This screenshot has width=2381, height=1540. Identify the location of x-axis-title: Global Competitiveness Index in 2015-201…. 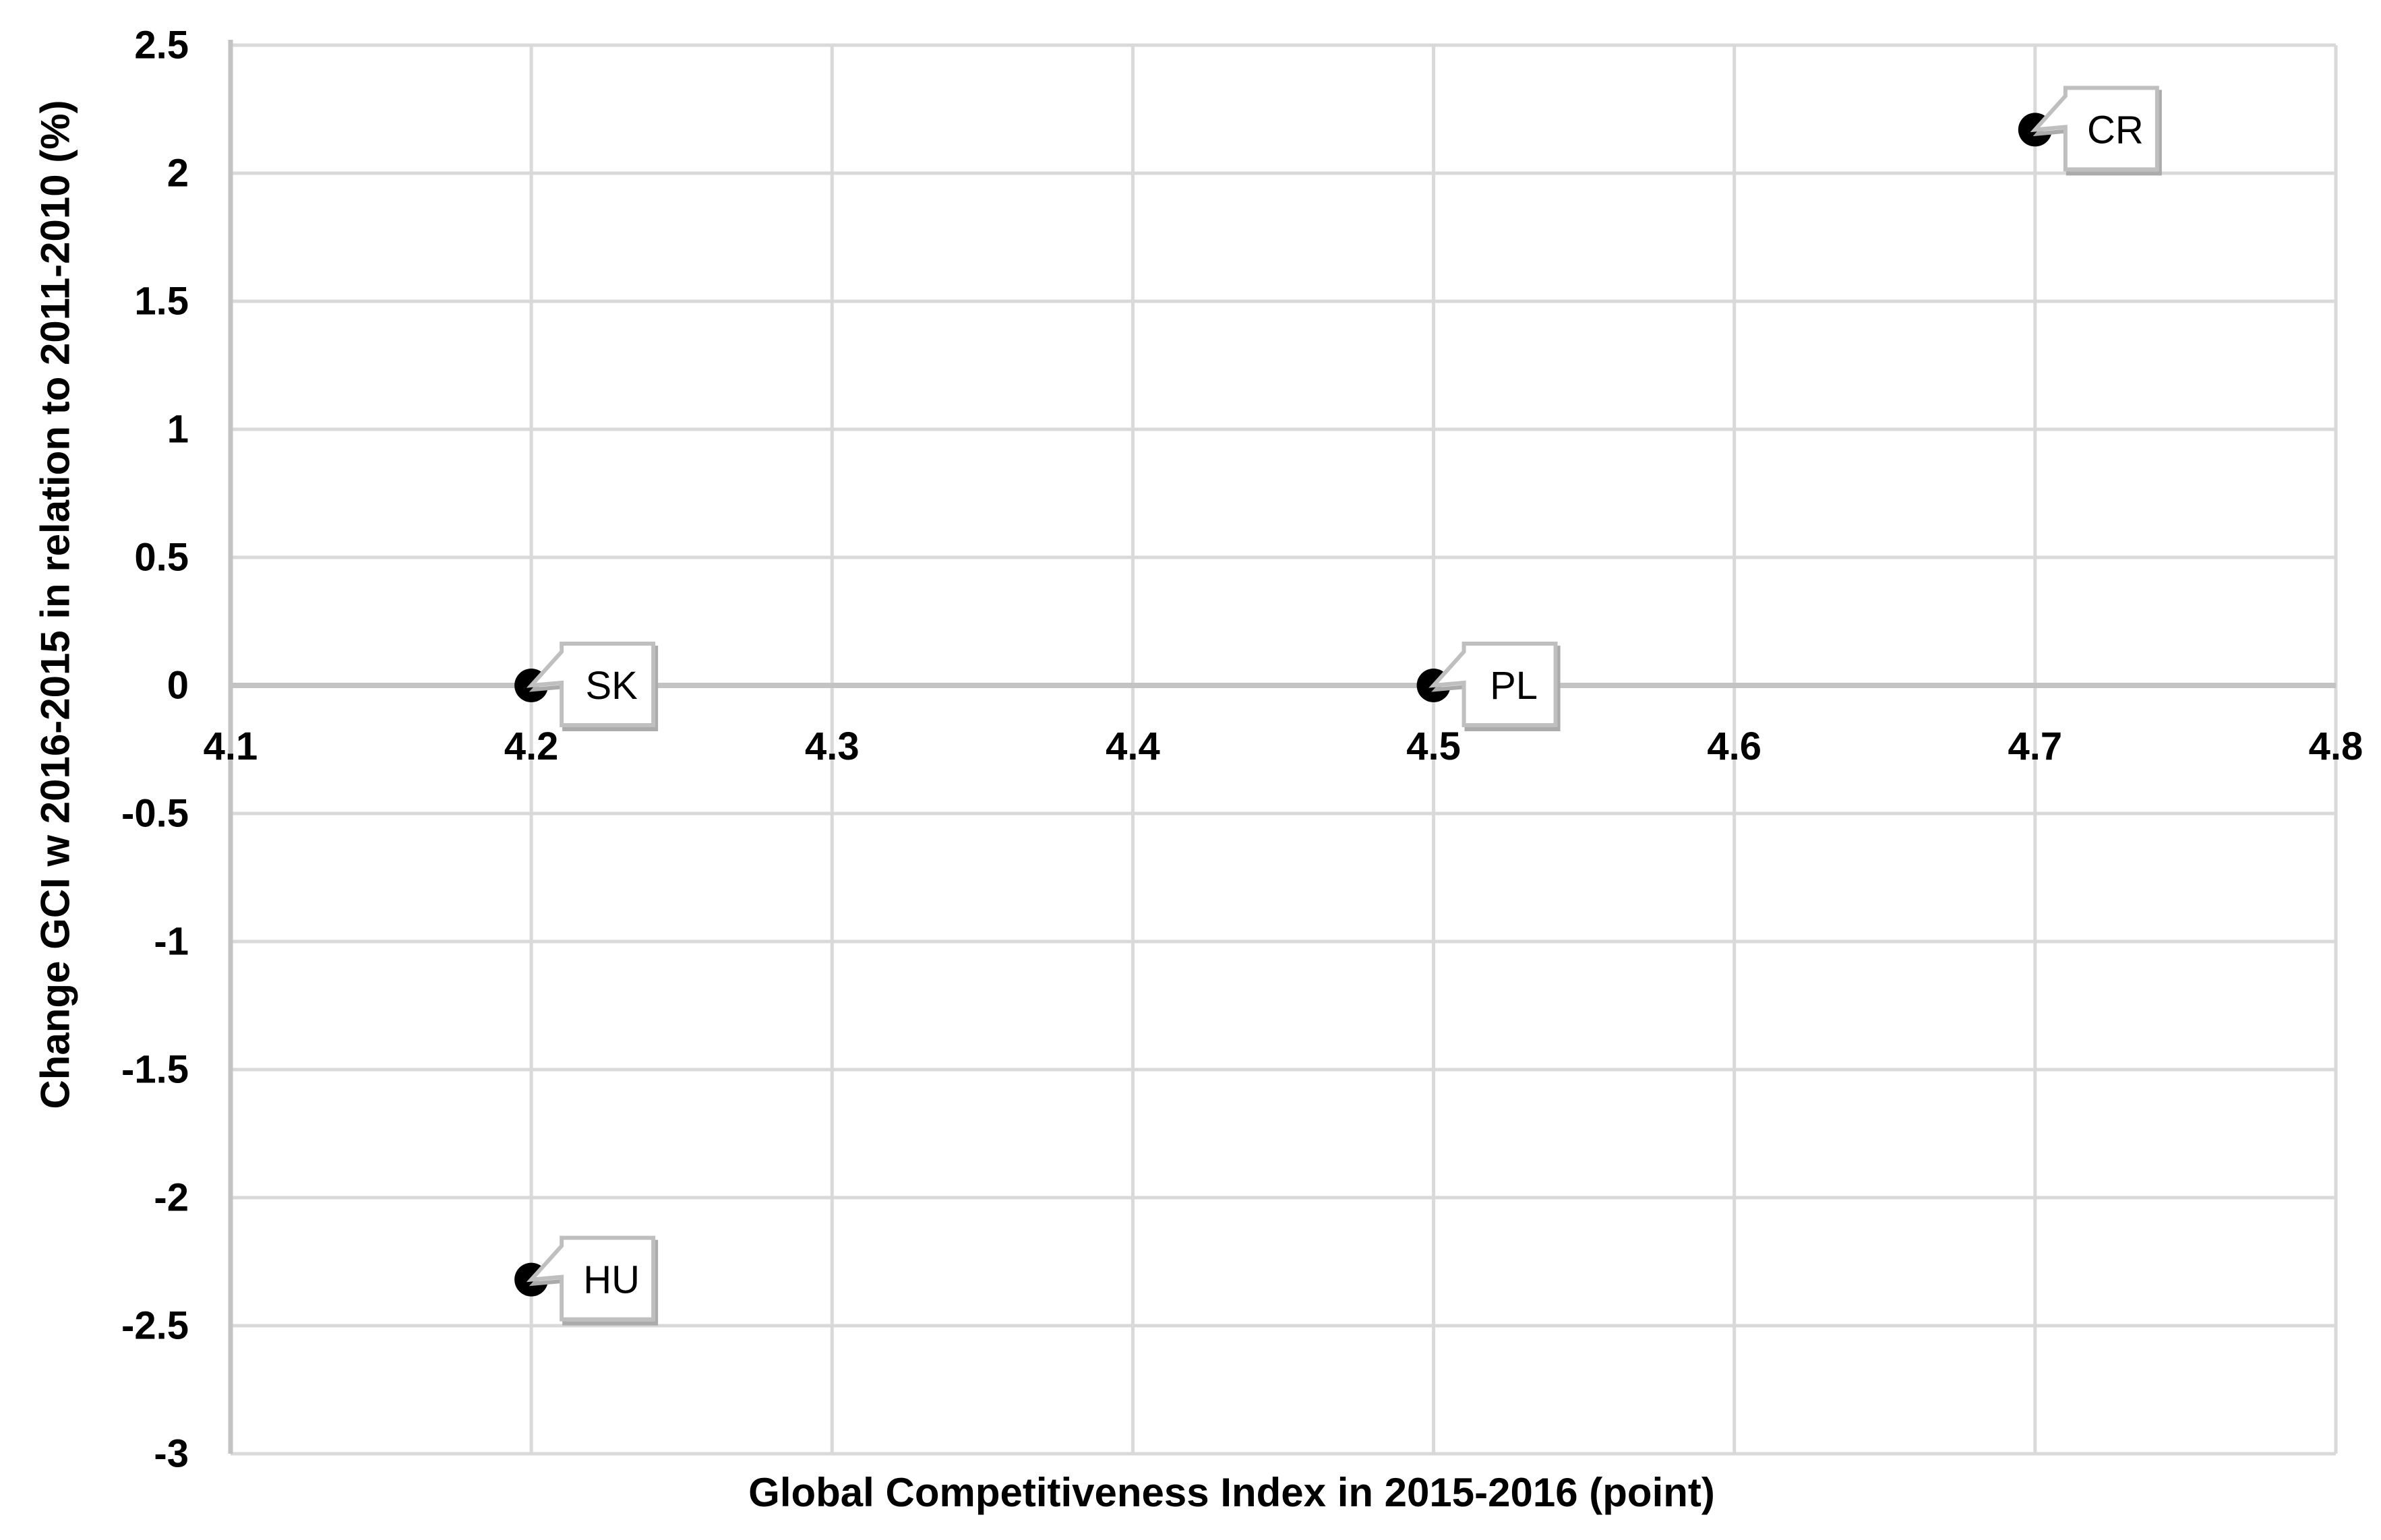
(1231, 1492).